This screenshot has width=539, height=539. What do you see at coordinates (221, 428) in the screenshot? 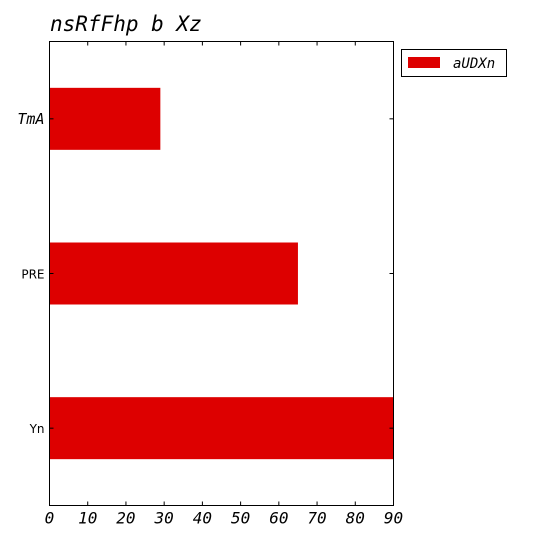
I see `bar-yn` at bounding box center [221, 428].